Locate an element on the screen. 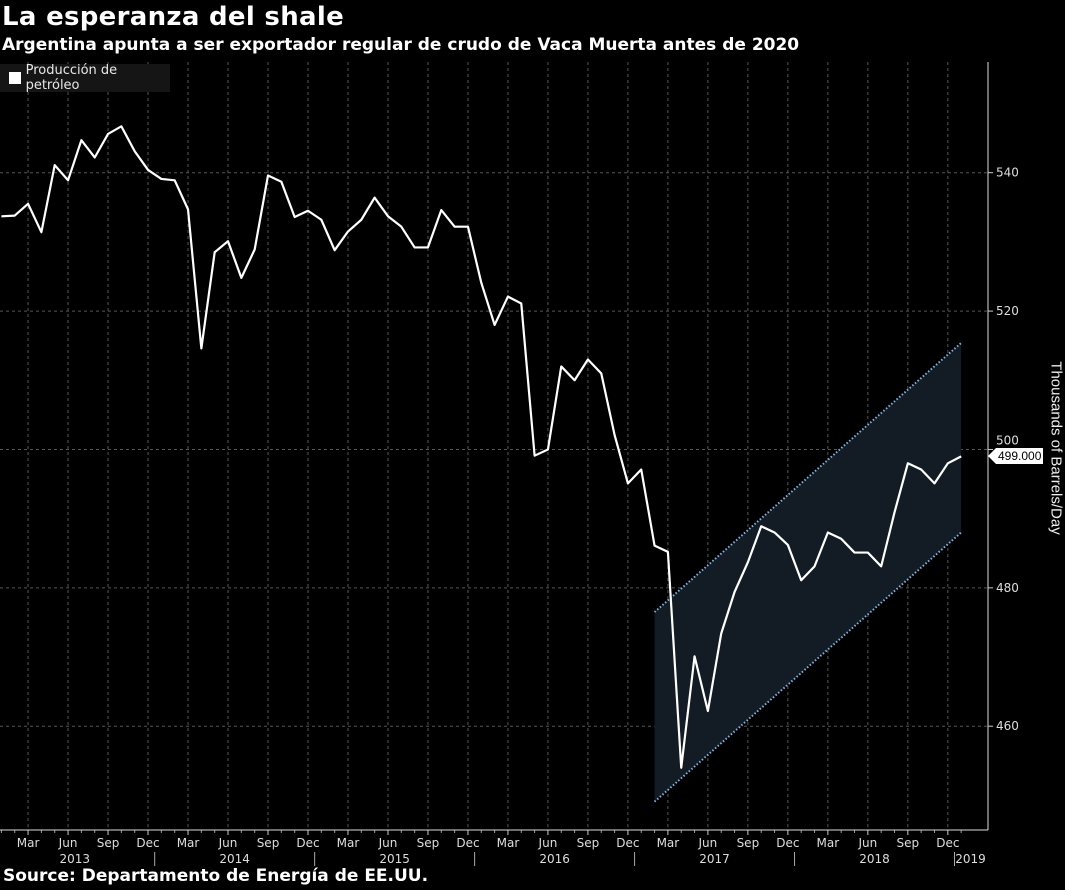 This screenshot has width=1065, height=890. x-year-label: 2016 is located at coordinates (554, 859).